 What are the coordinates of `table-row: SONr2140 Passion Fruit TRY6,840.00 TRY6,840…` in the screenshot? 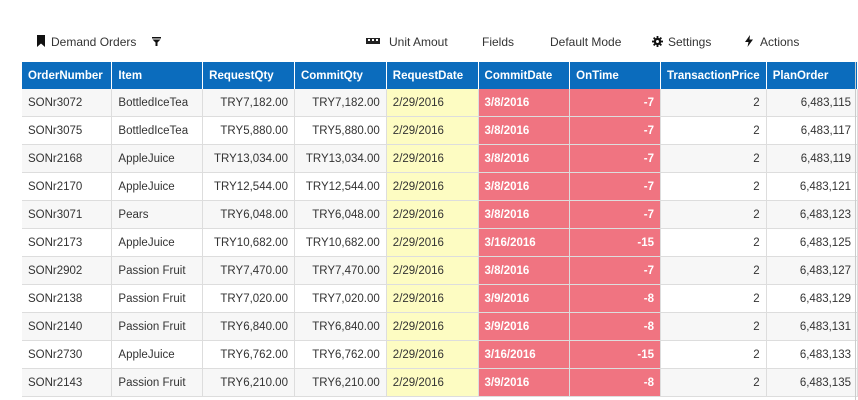 It's located at (440, 326).